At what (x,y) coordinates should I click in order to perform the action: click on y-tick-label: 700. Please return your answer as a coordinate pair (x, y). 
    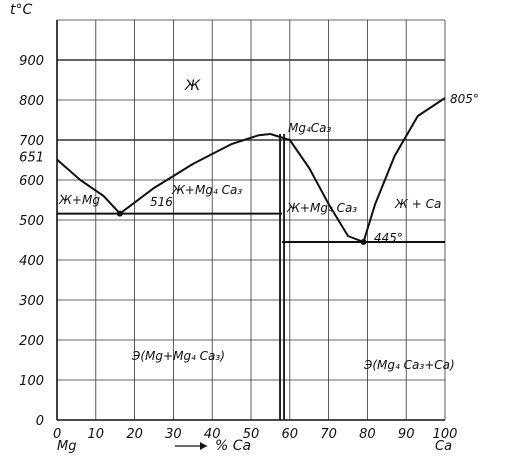
    Looking at the image, I should click on (31, 141).